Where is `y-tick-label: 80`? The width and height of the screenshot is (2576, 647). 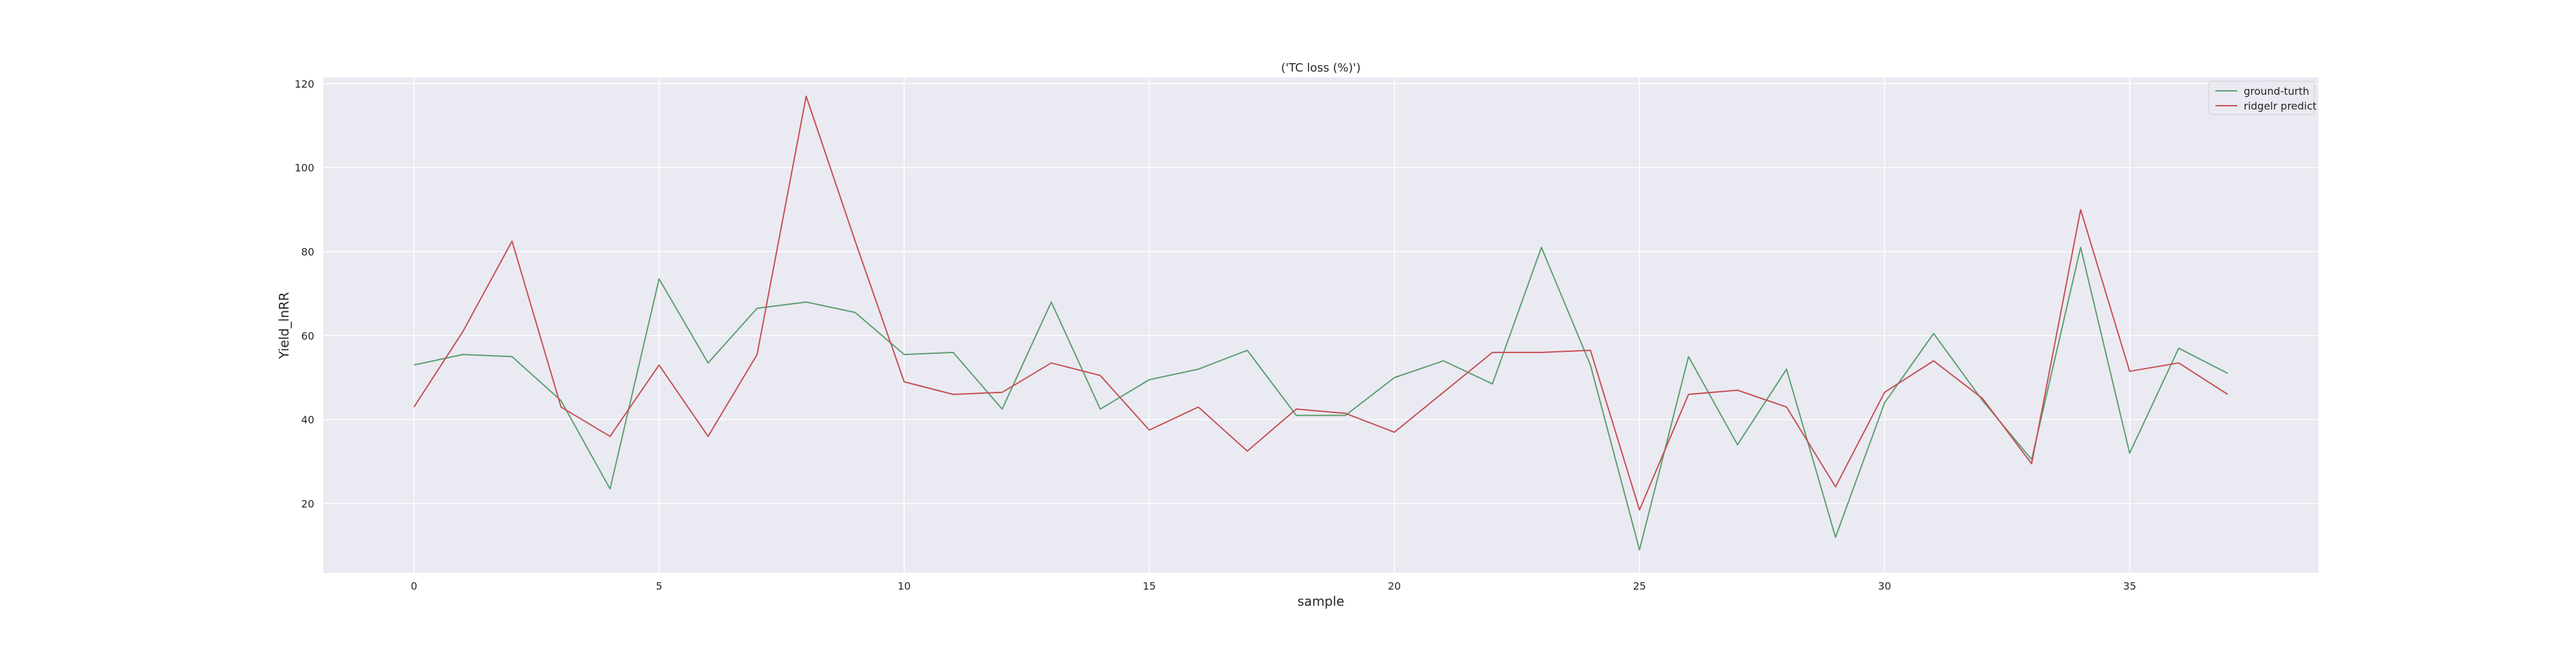 y-tick-label: 80 is located at coordinates (307, 252).